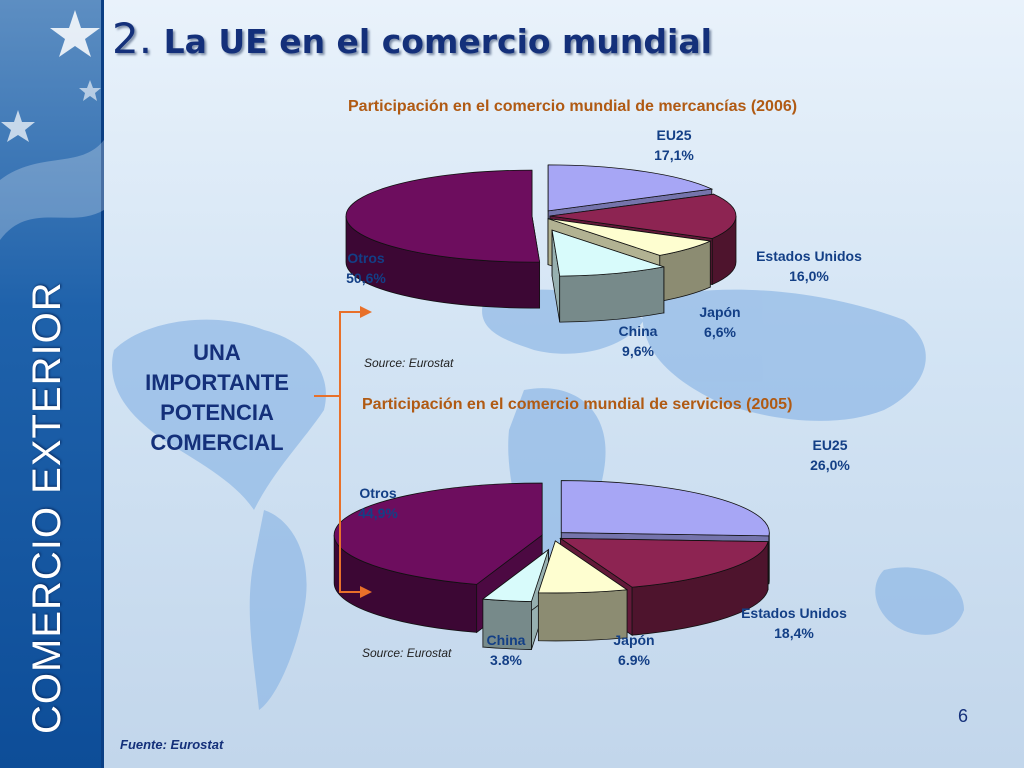 This screenshot has width=1024, height=768. Describe the element at coordinates (217, 352) in the screenshot. I see `tagline-line: UNA` at that location.